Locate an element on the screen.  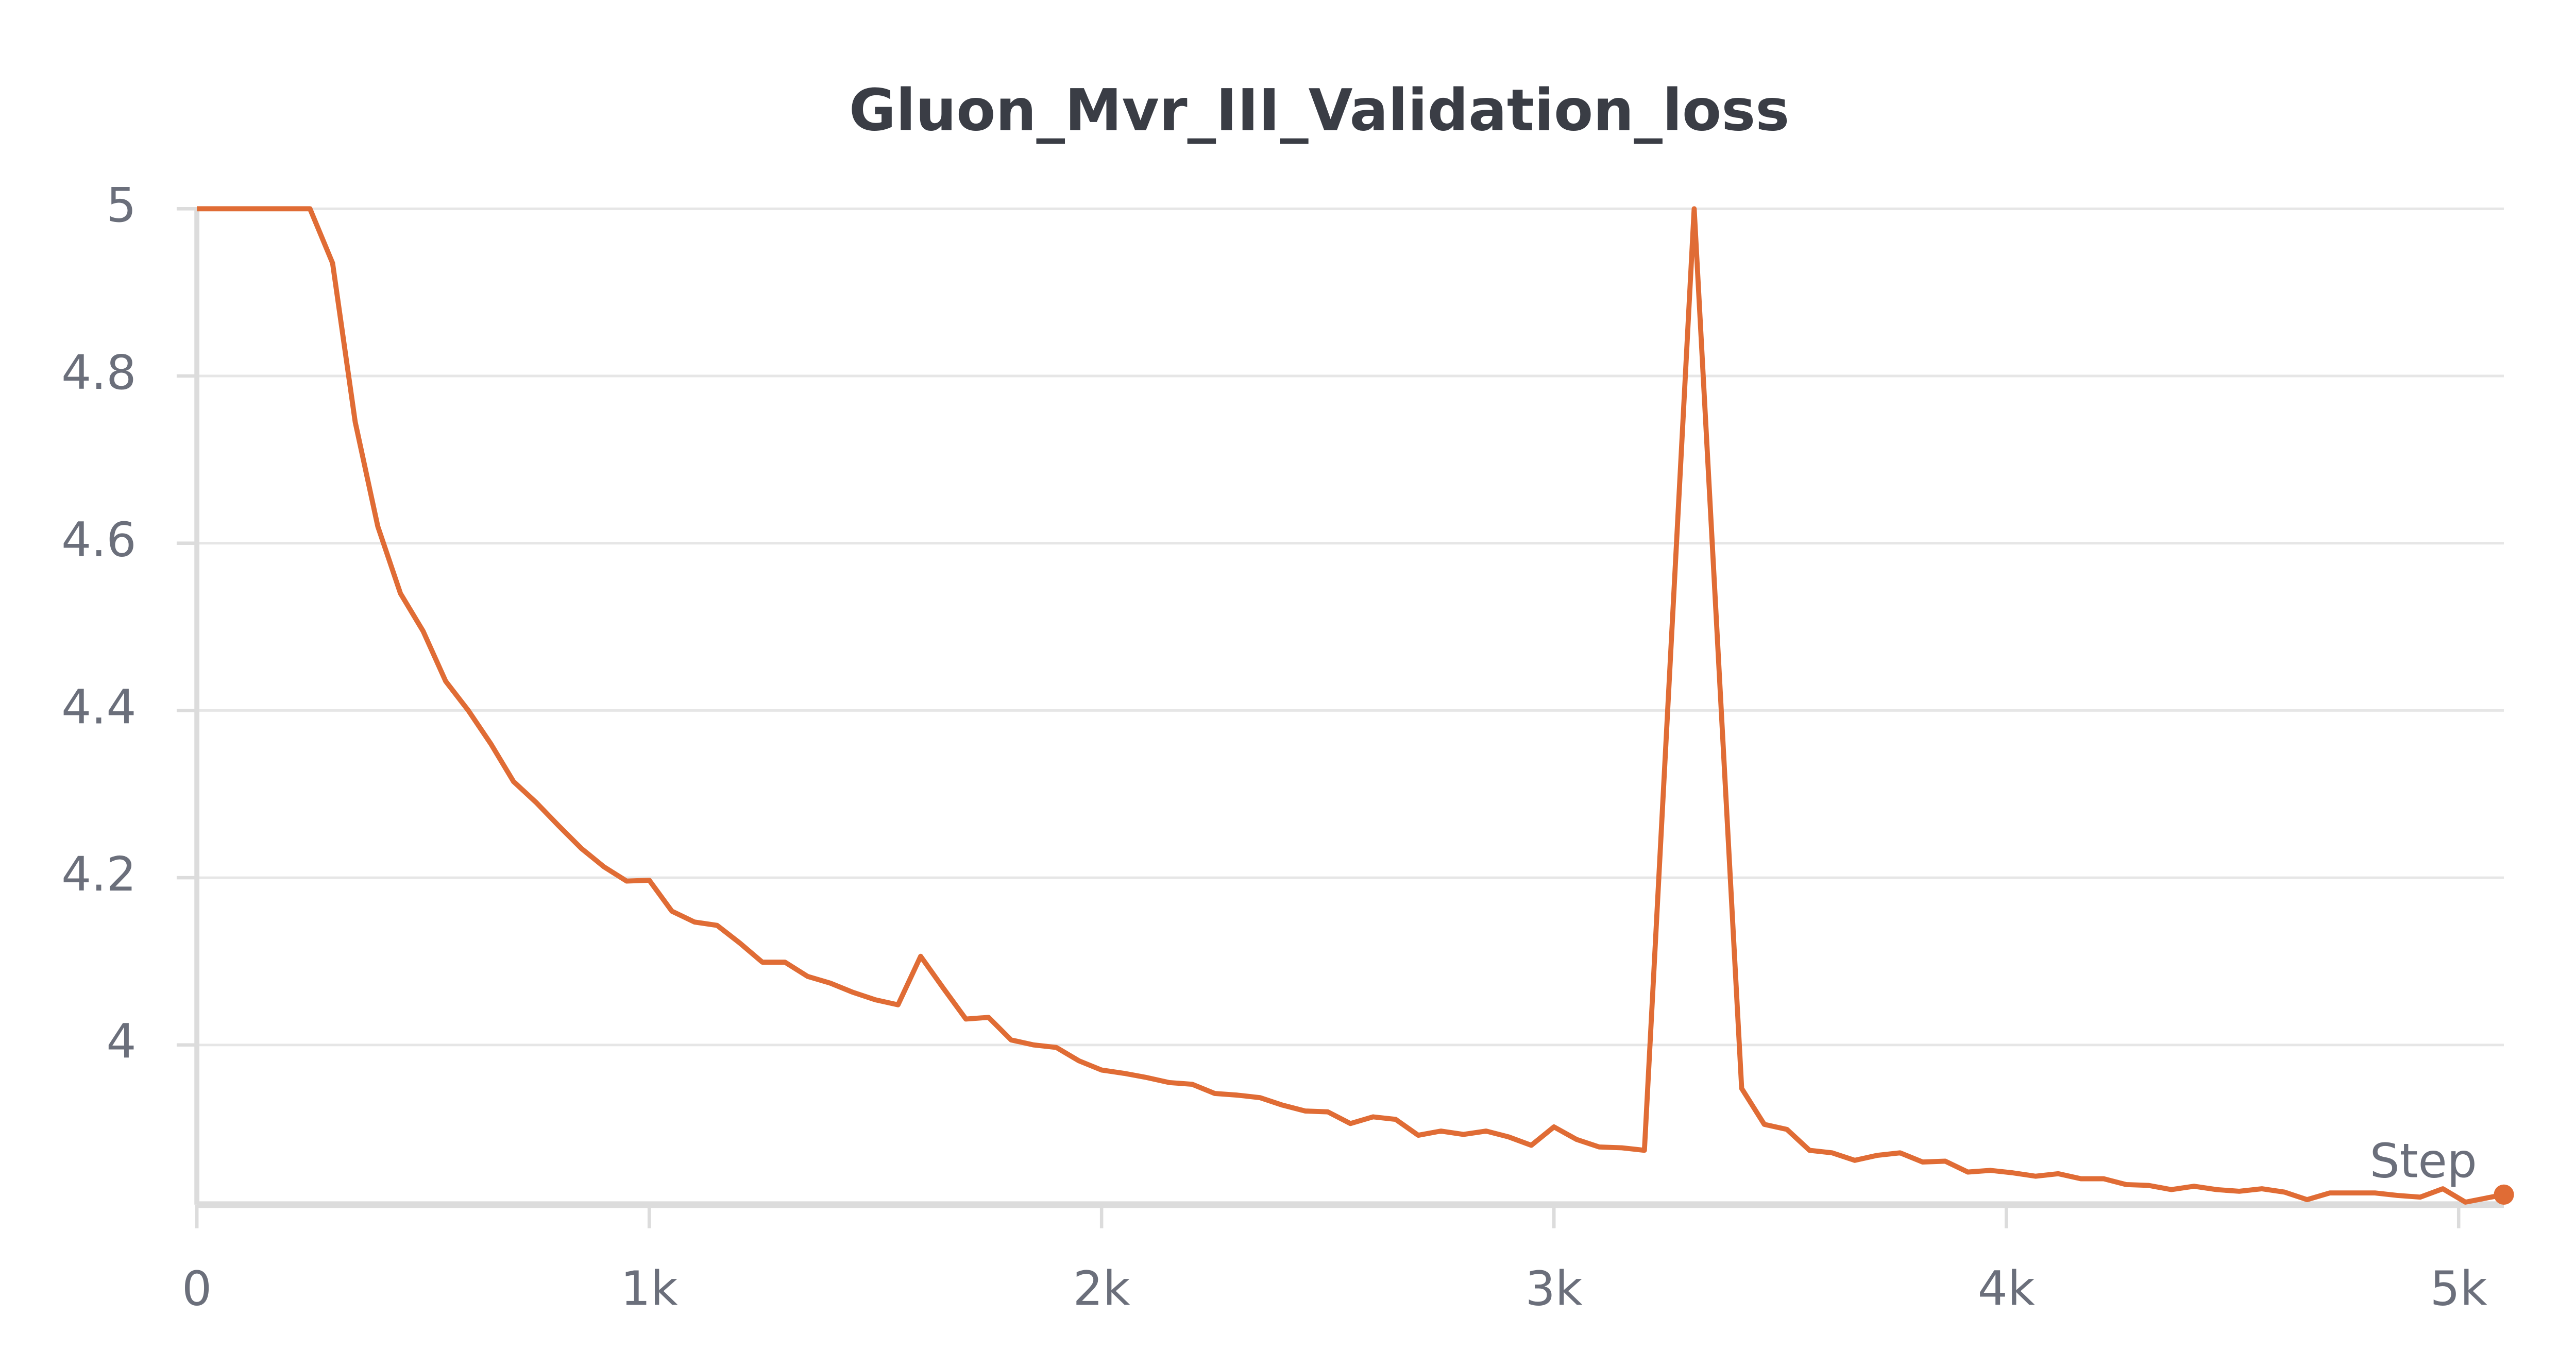
x-tick-label: 0 is located at coordinates (197, 1288).